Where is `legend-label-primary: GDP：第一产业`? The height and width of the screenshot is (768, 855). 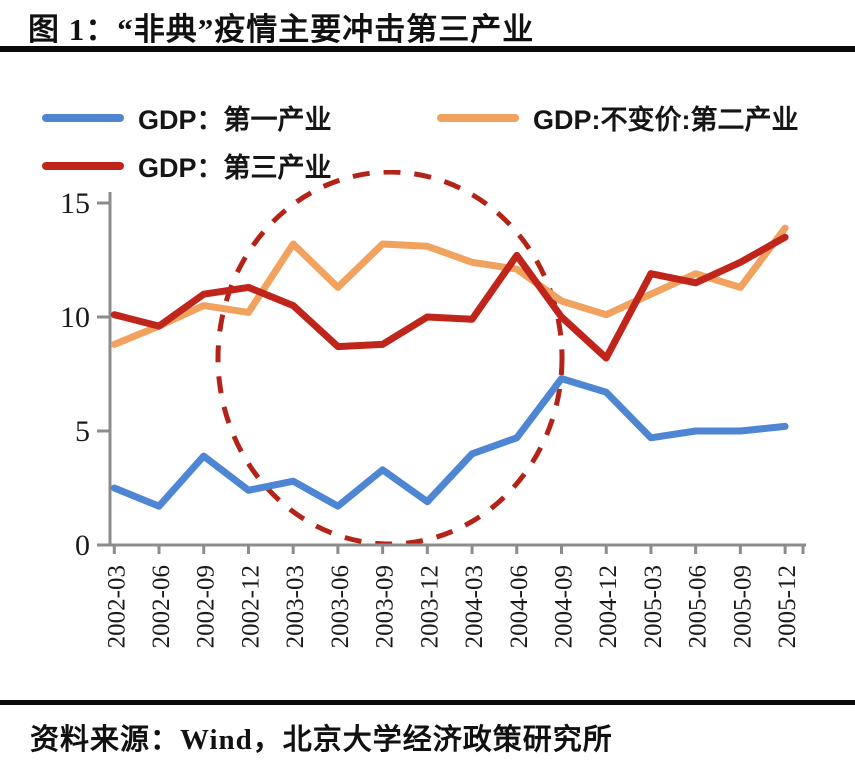
legend-label-primary: GDP：第一产业 is located at coordinates (235, 120).